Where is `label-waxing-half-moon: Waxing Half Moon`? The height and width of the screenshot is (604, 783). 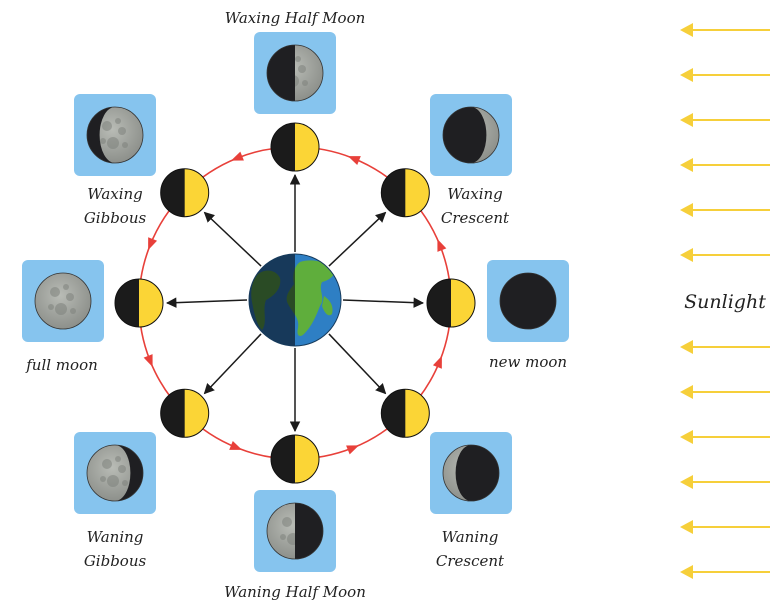
label-waxing-half-moon: Waxing Half Moon is located at coordinates (295, 18).